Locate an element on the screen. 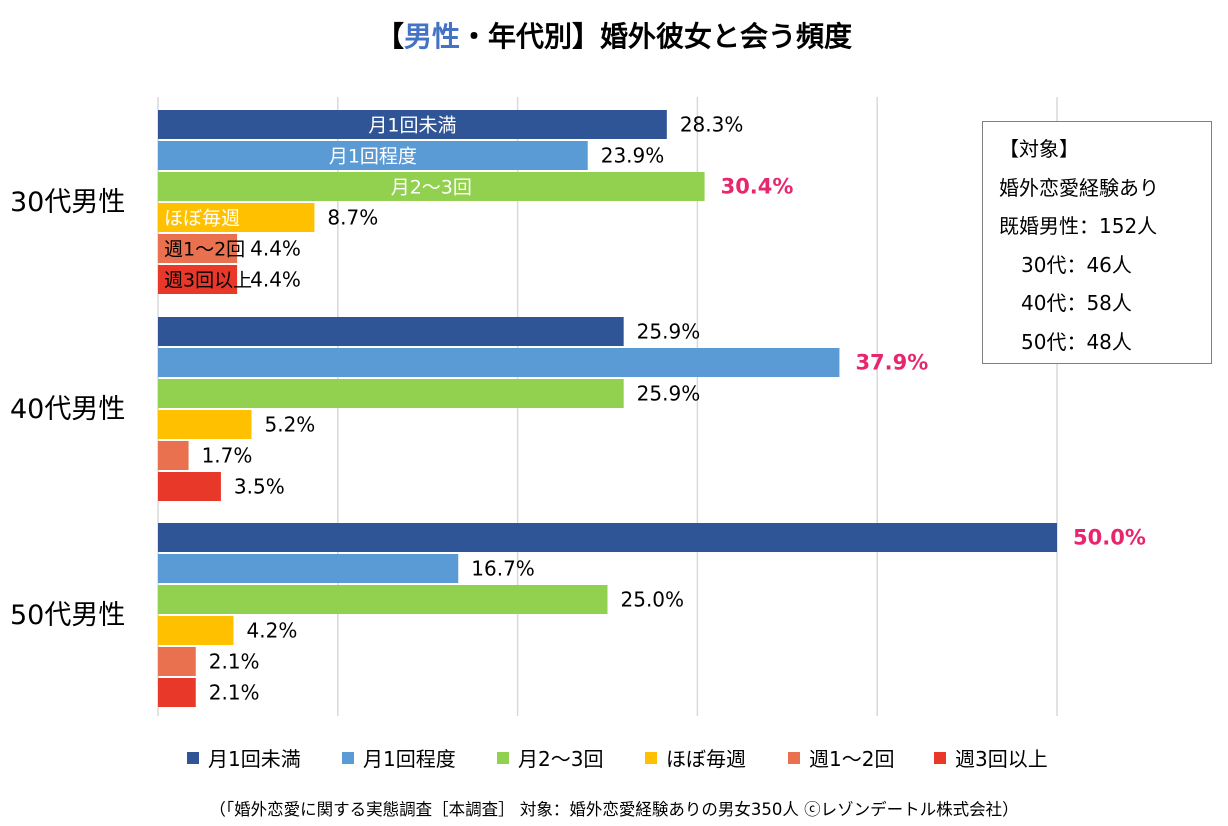  legend-label: 週1～2回 is located at coordinates (851, 759).